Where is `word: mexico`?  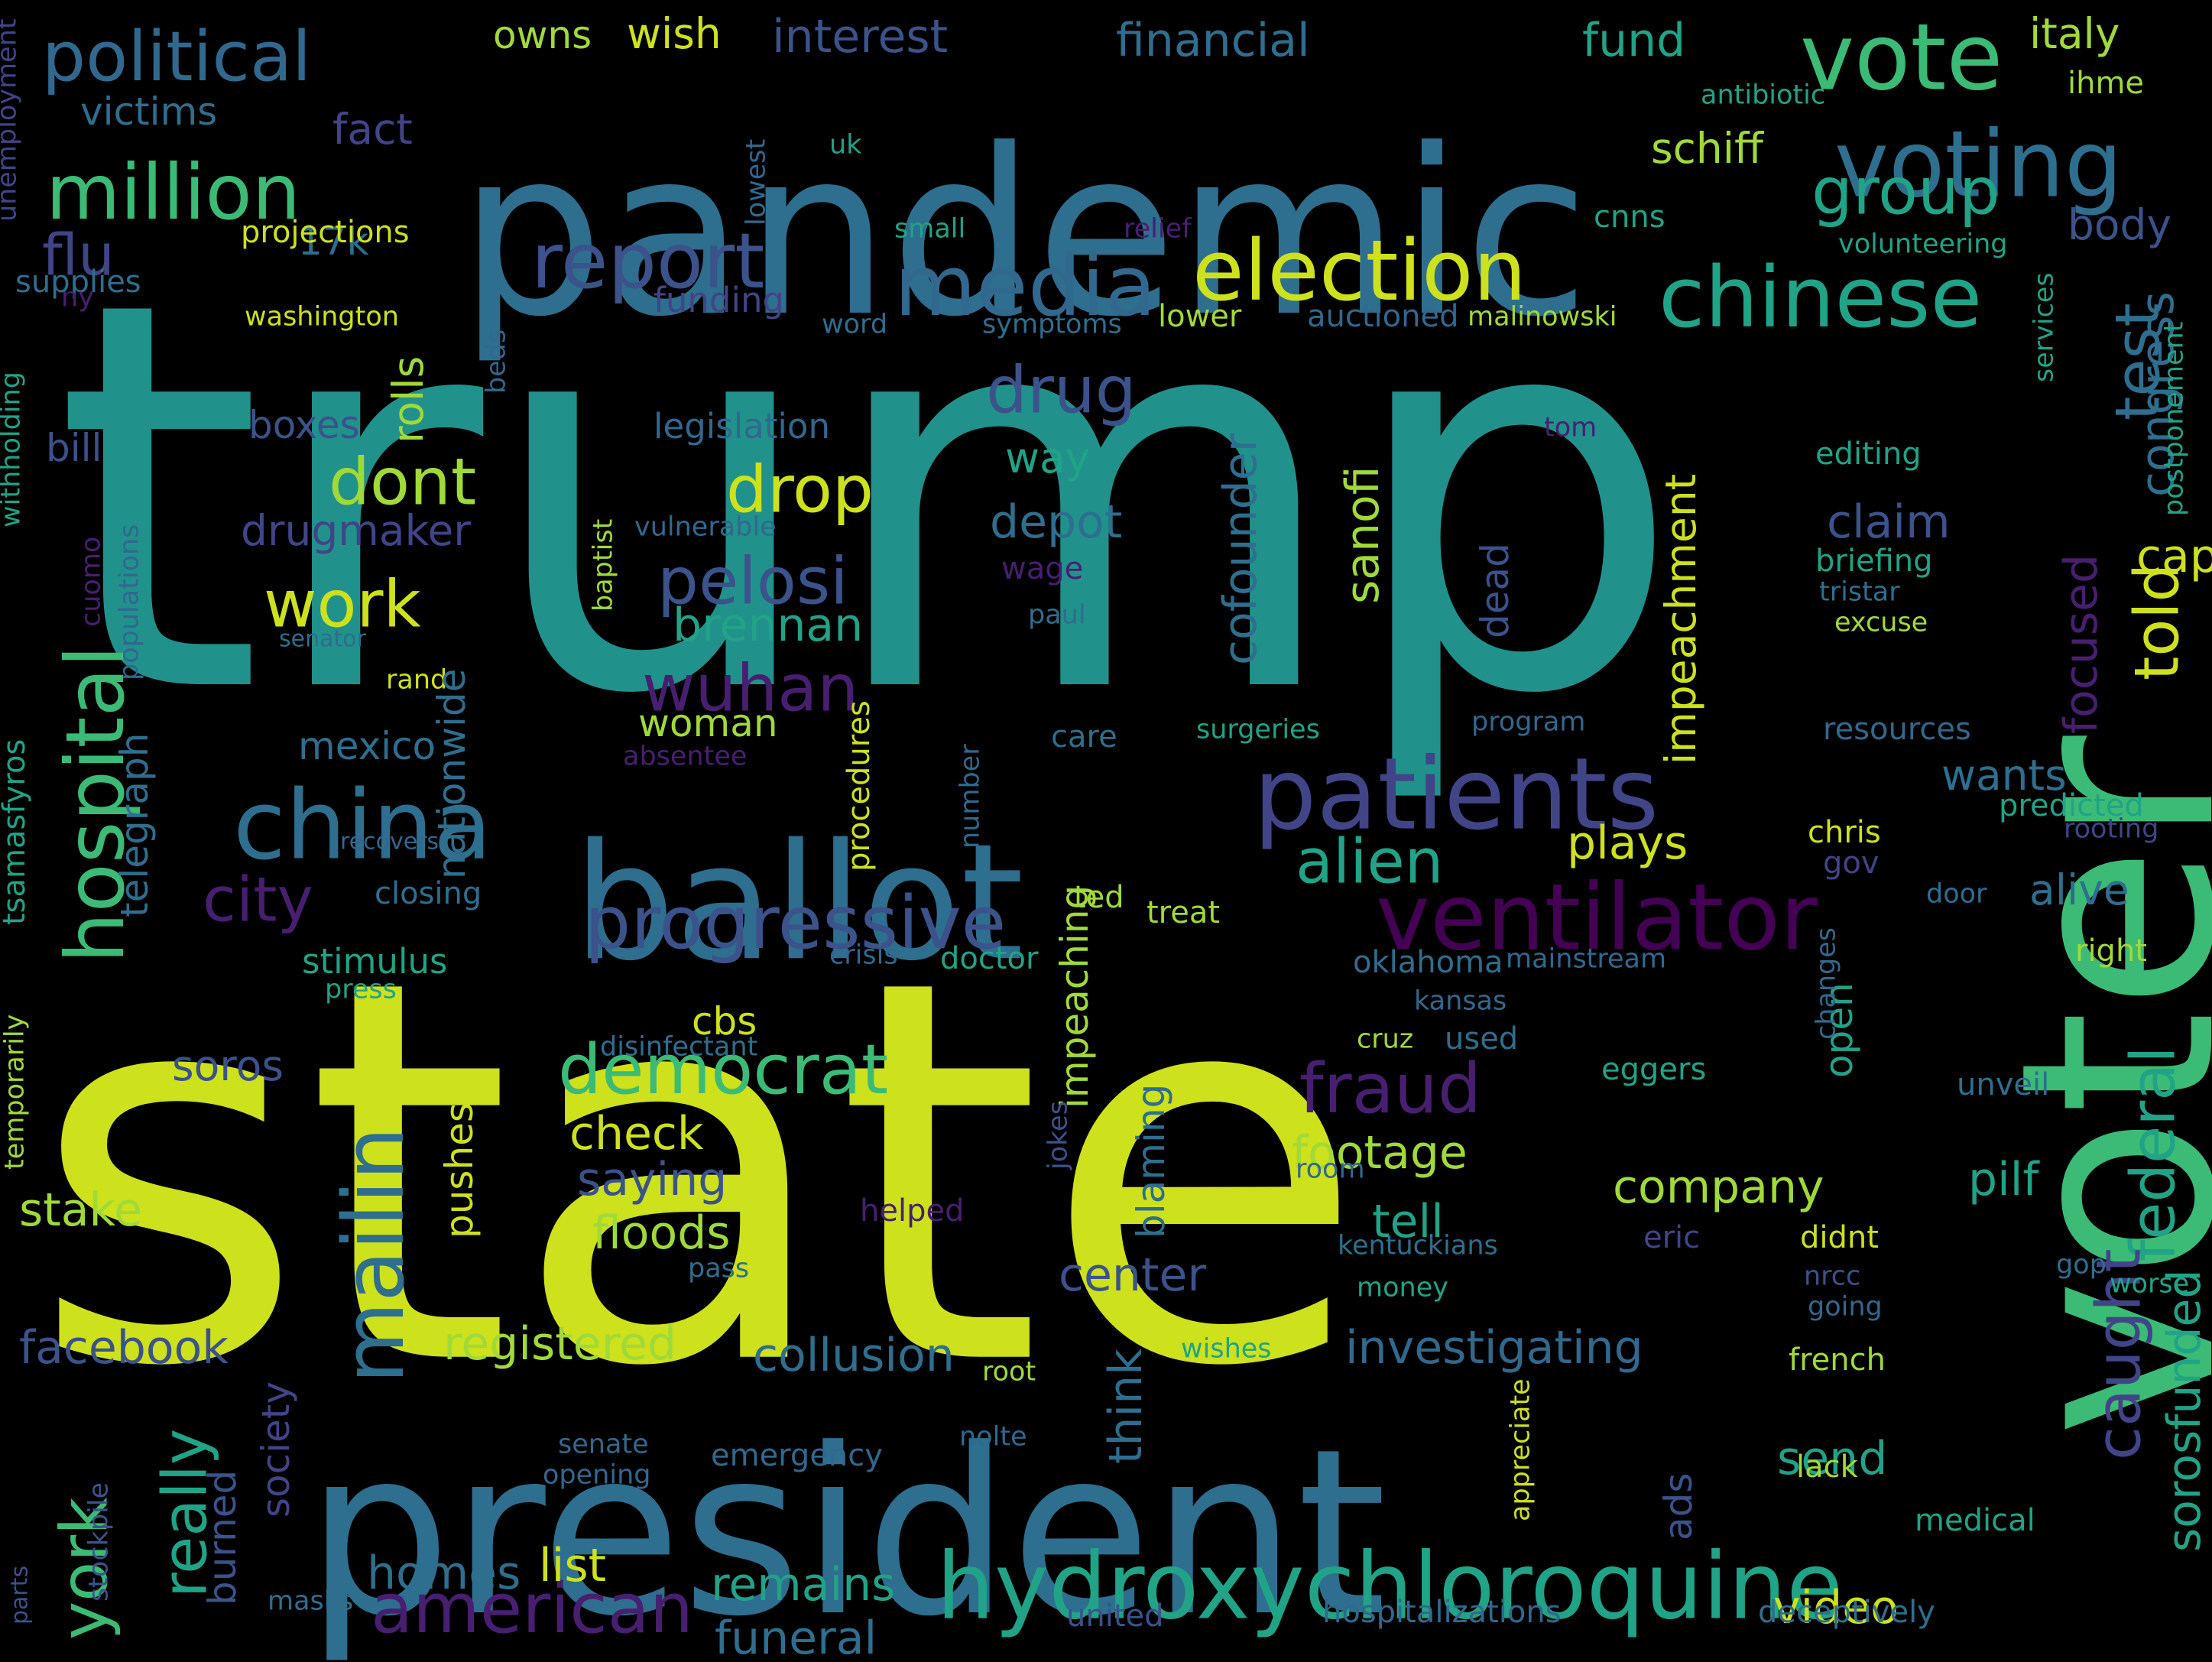
word: mexico is located at coordinates (367, 746).